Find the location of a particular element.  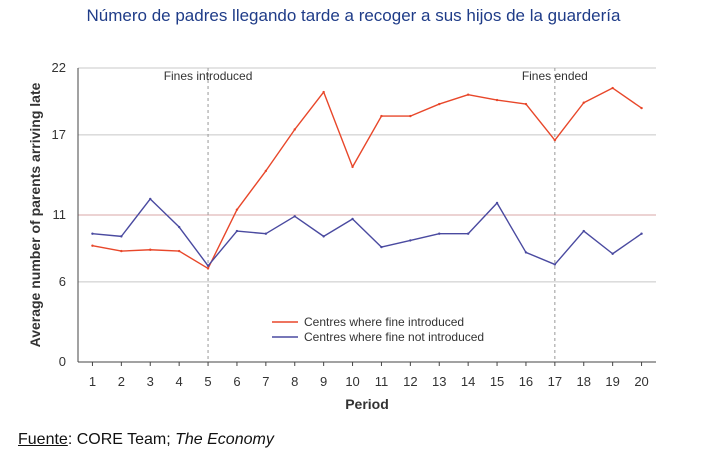

y-tick-label: 0 is located at coordinates (62, 361).